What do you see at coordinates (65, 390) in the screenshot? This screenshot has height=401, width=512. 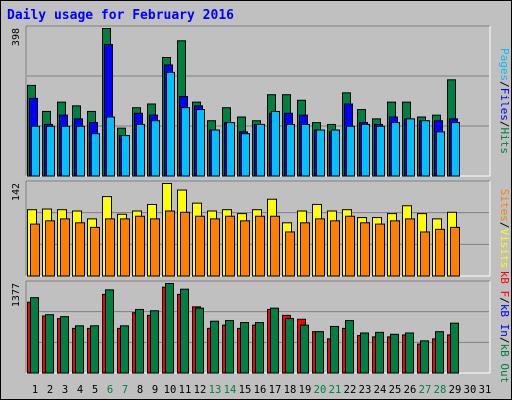 I see `x-tick-label: 3` at bounding box center [65, 390].